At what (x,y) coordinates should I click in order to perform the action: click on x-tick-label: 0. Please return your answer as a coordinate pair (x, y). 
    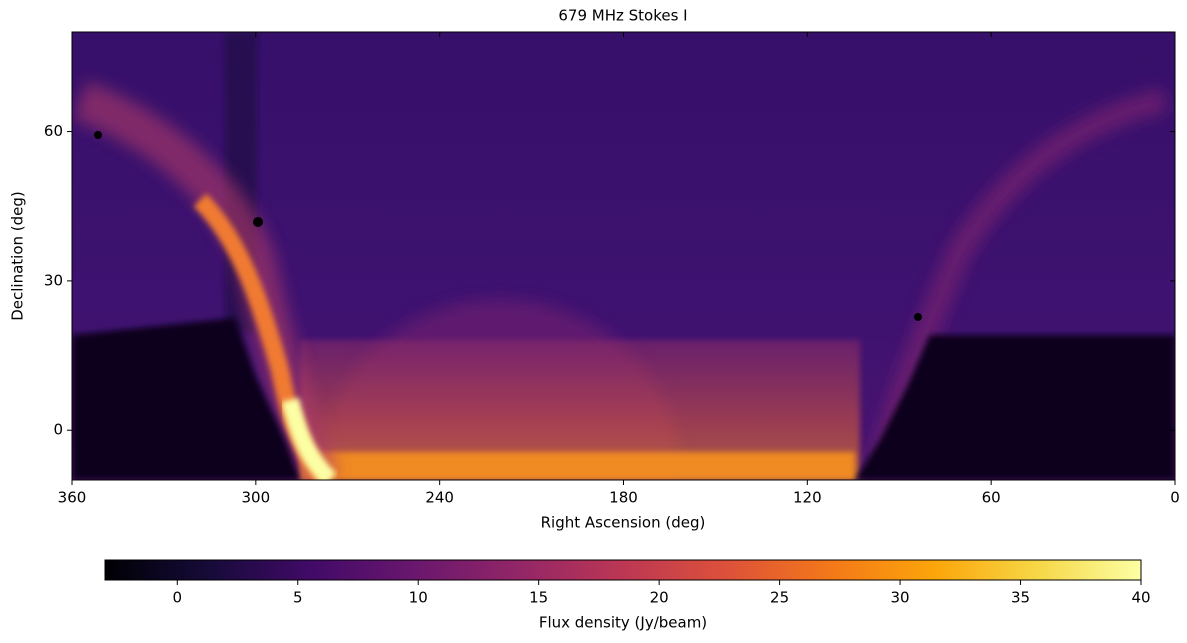
    Looking at the image, I should click on (1175, 498).